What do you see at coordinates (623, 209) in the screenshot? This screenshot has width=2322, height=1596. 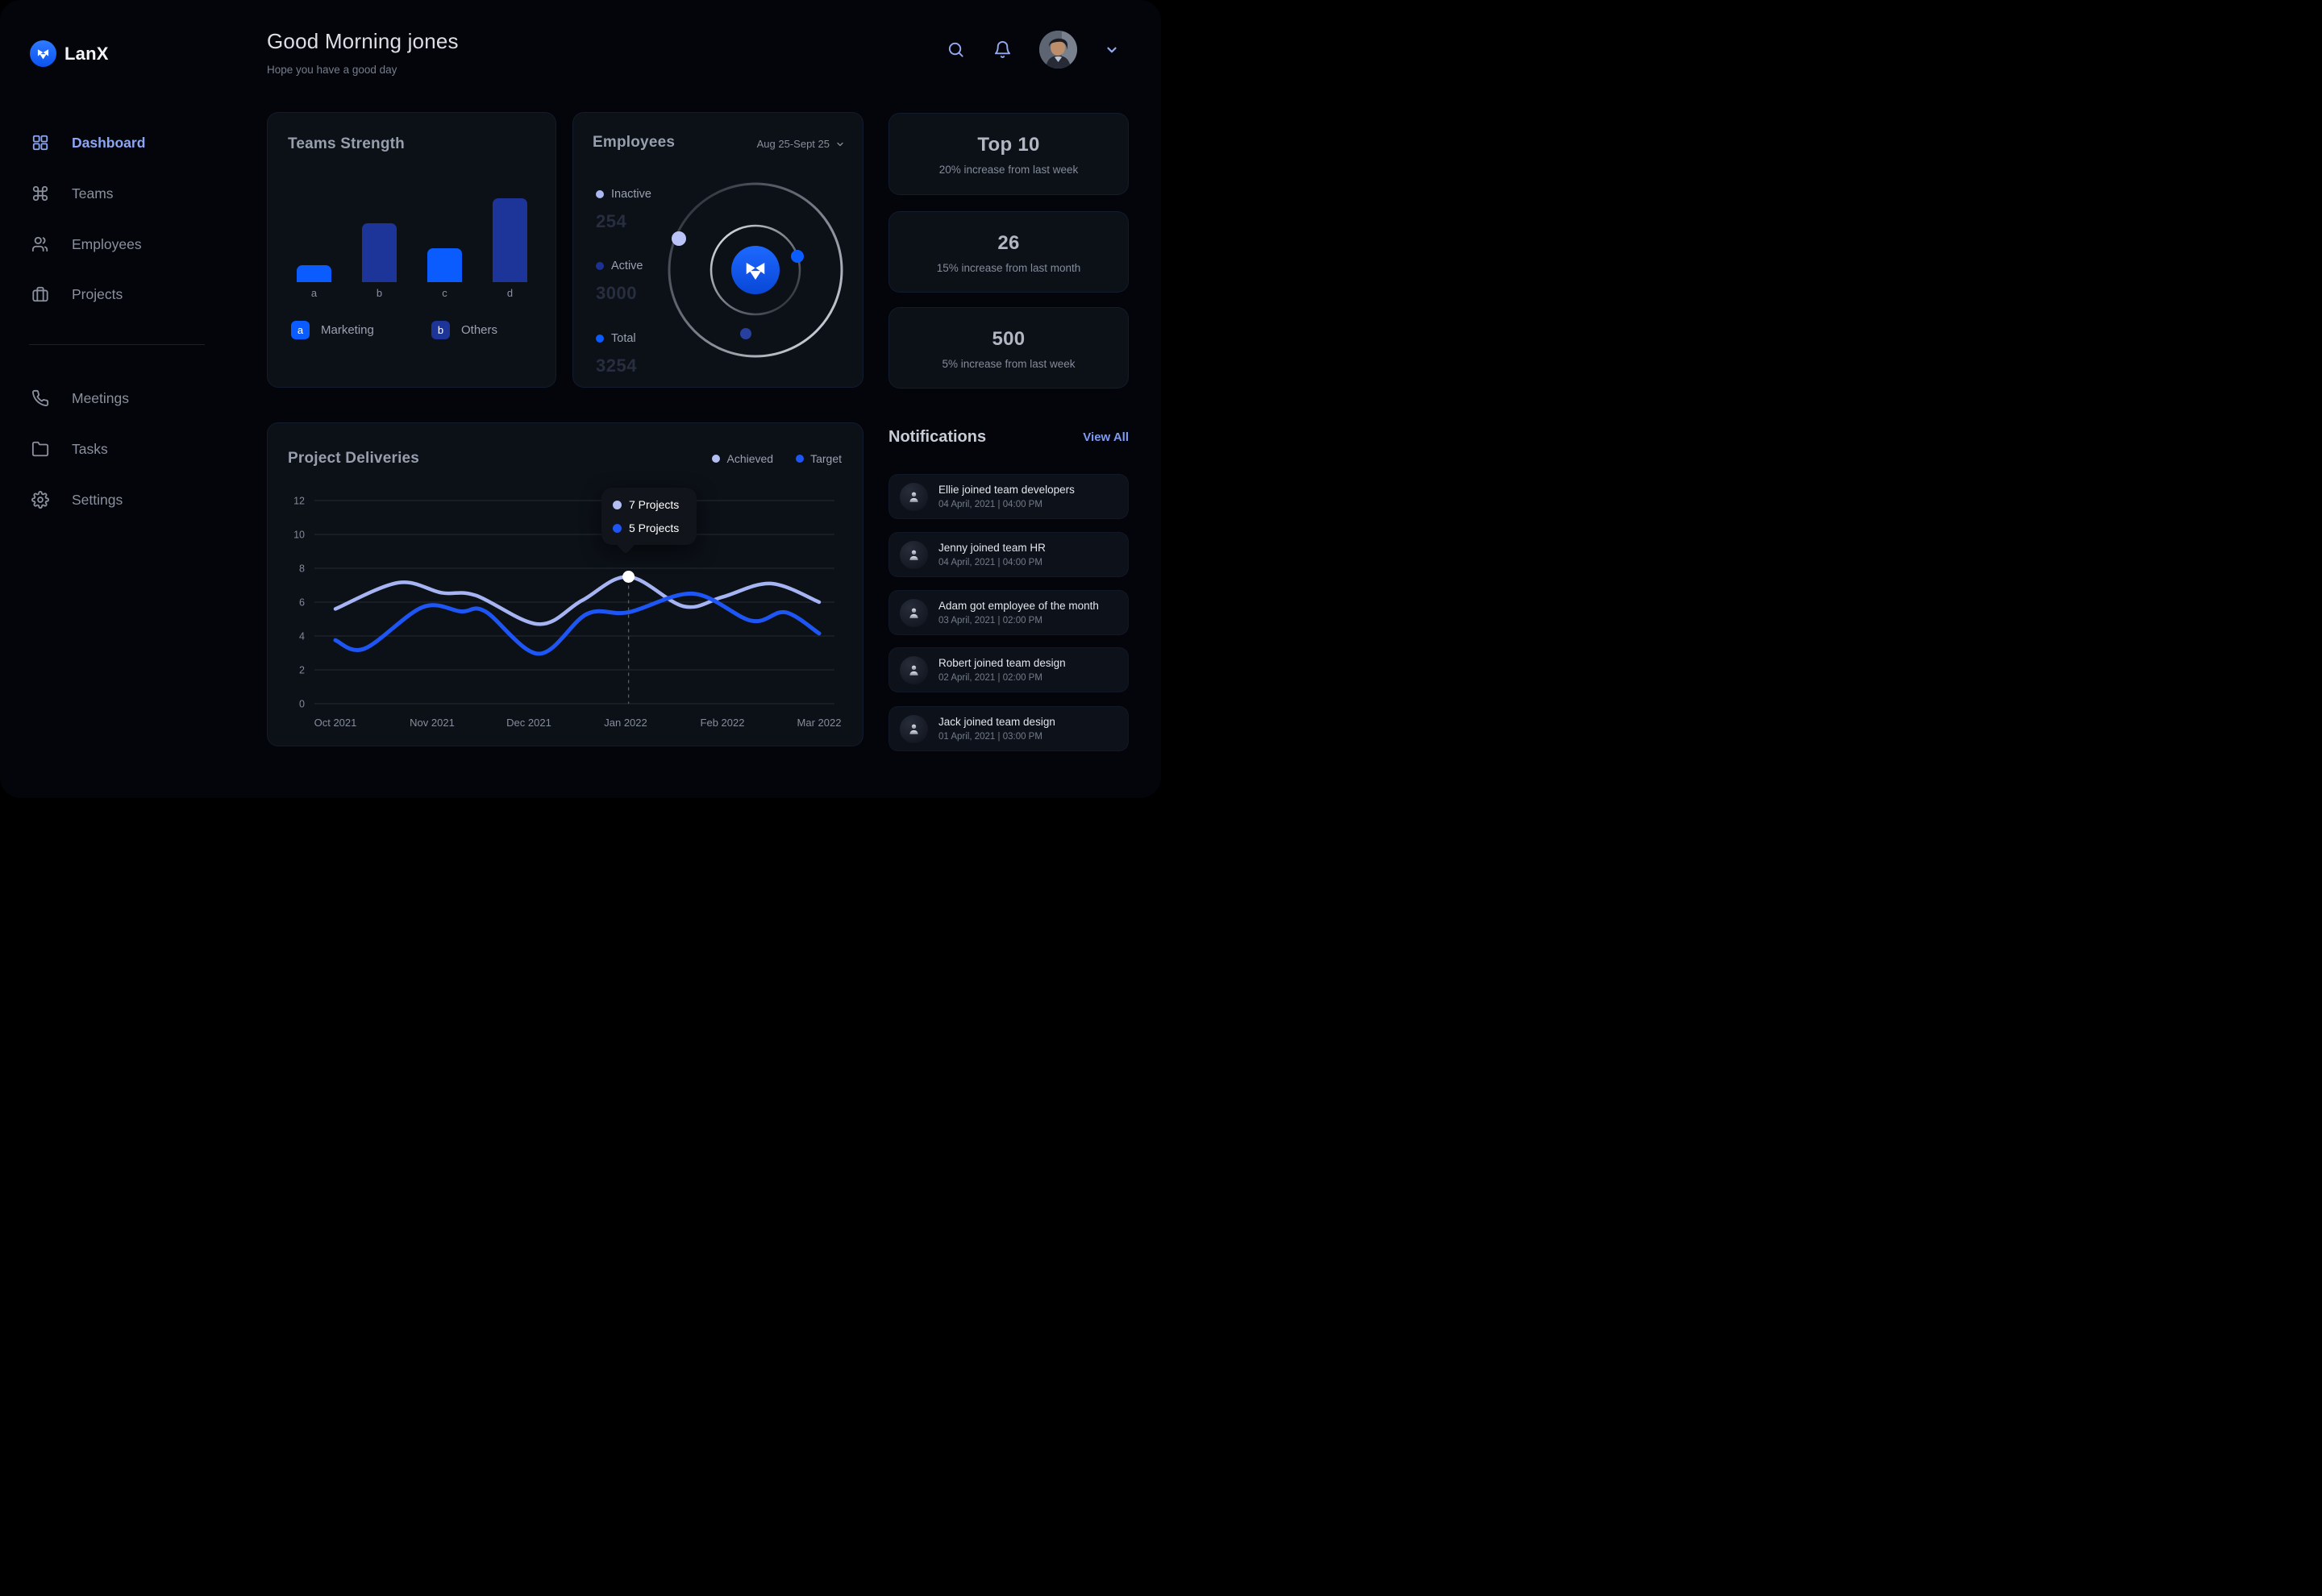 I see `stat-inactive: Inactive 254` at bounding box center [623, 209].